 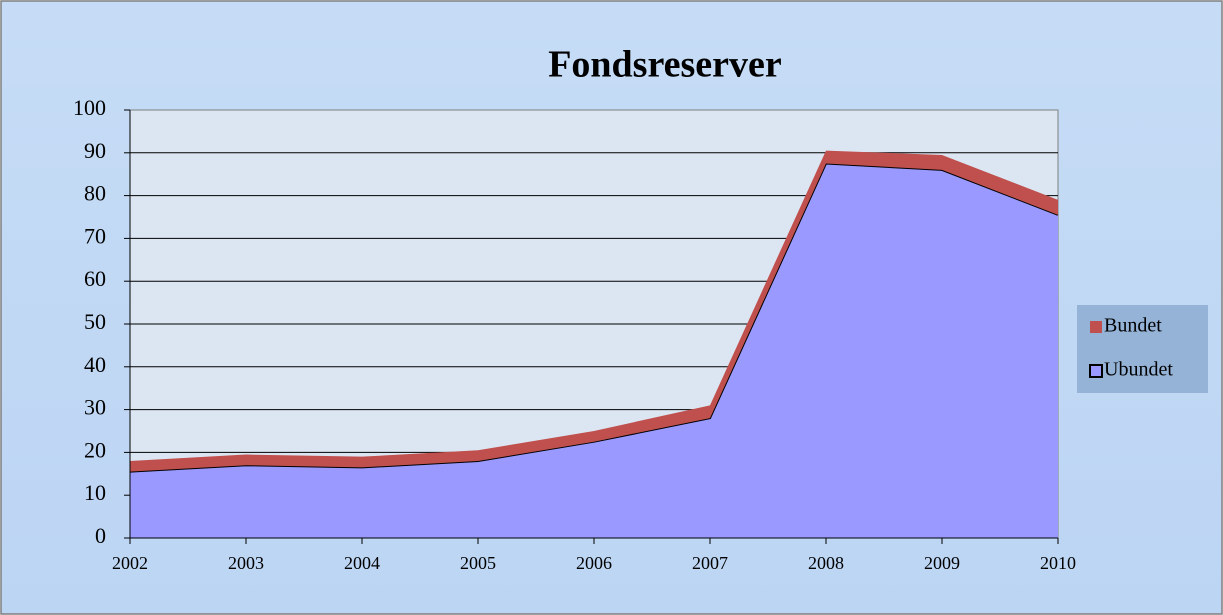 What do you see at coordinates (89, 107) in the screenshot?
I see `y-tick-label: 100` at bounding box center [89, 107].